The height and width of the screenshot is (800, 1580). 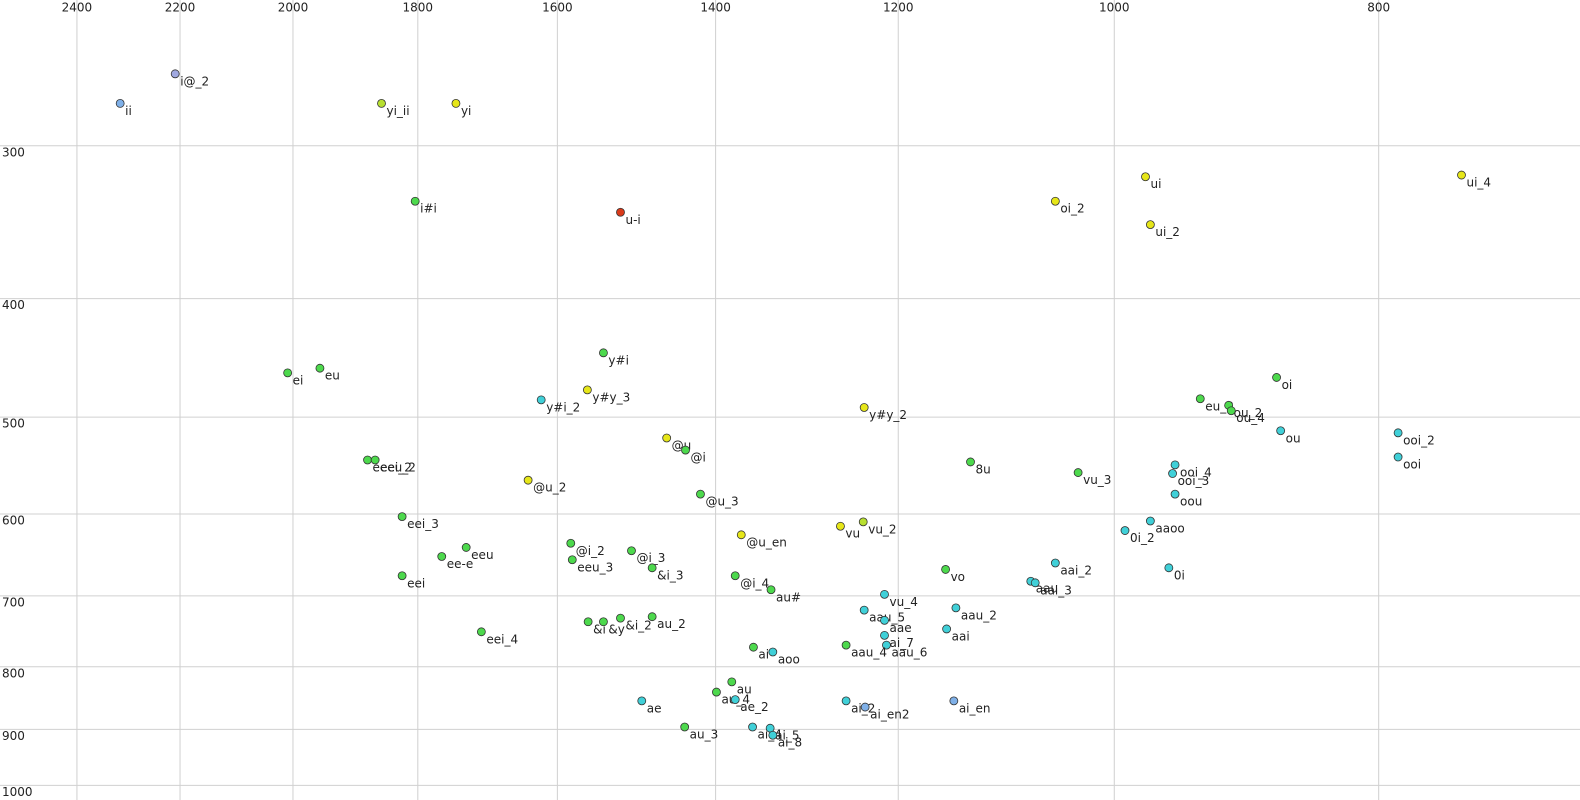 I want to click on point-label: ai_en2, so click(x=889, y=715).